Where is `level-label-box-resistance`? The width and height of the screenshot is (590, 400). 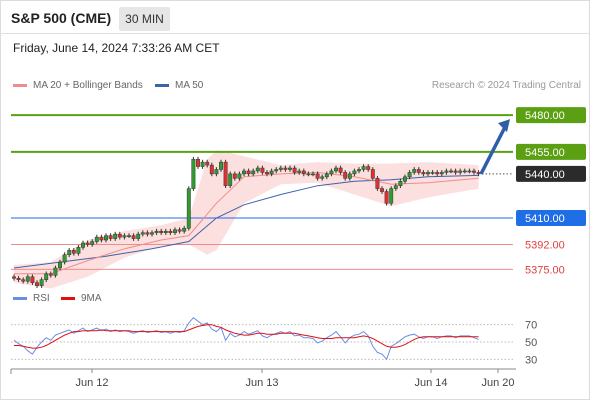 level-label-box-resistance is located at coordinates (551, 115).